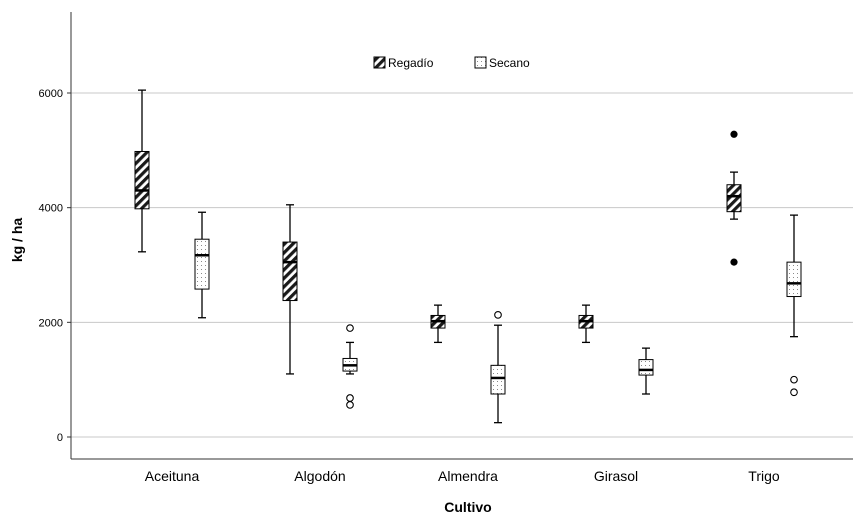 This screenshot has height=516, width=853. I want to click on x-tick-label-2: Almendra, so click(468, 476).